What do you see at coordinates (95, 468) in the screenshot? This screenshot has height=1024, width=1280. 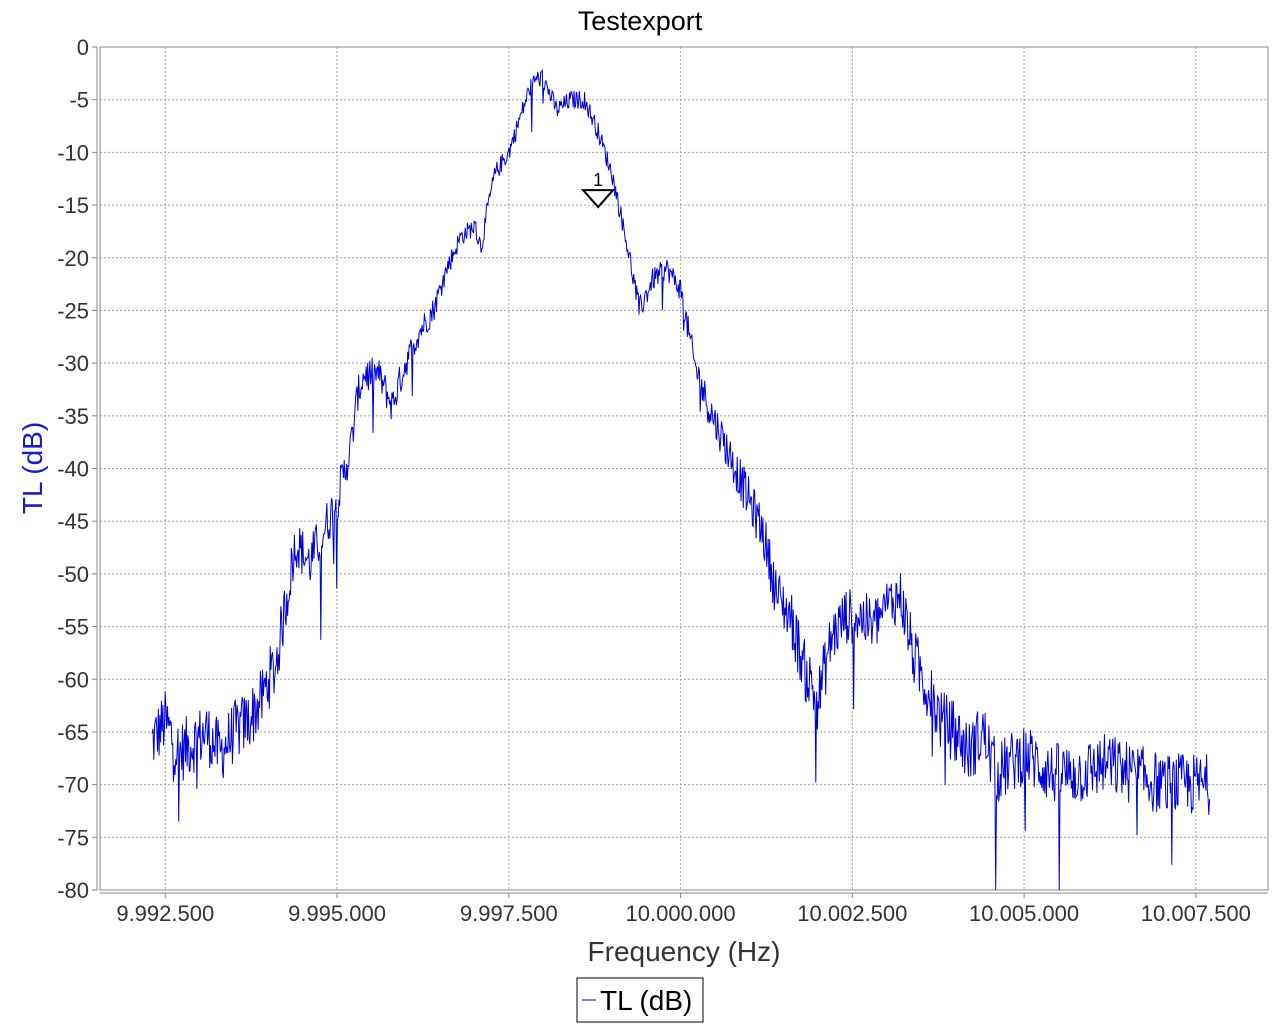 I see `y-axis` at bounding box center [95, 468].